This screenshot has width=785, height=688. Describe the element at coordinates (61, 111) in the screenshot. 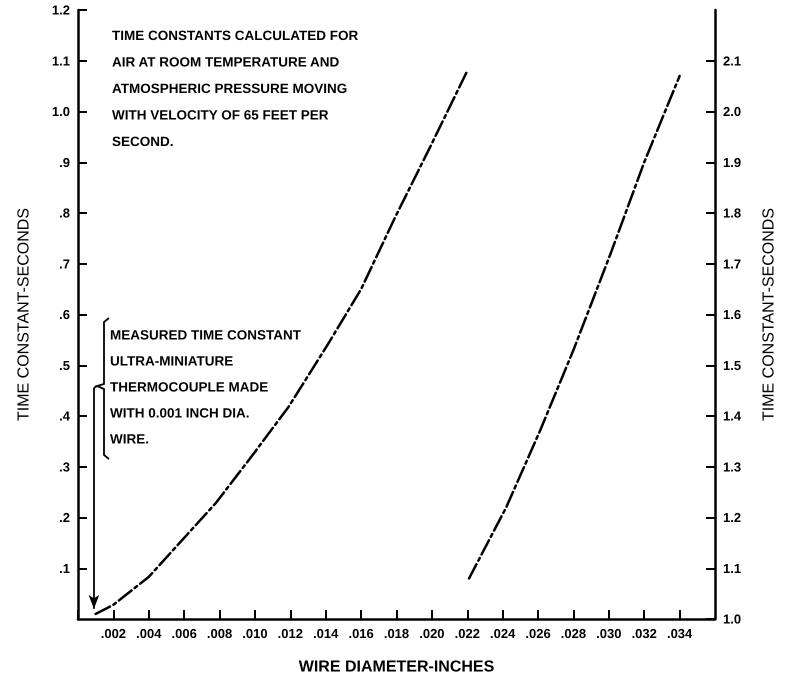

I see `y-tick-label: 1.0` at that location.